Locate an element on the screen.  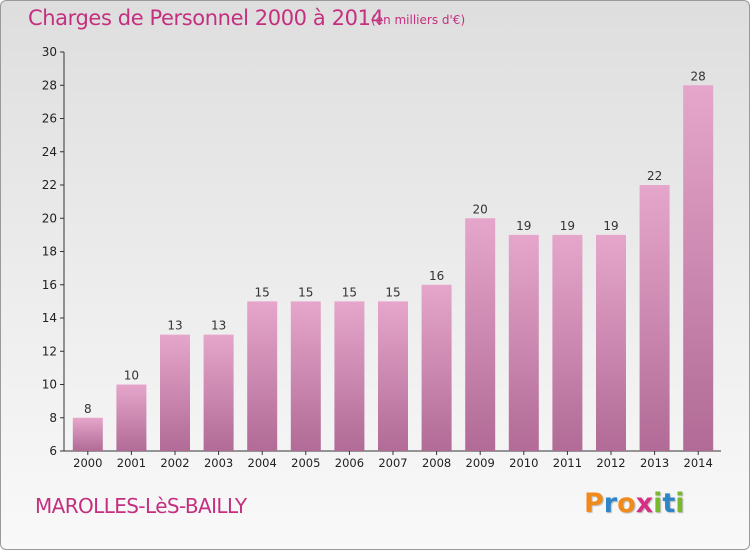
x-tick-label: 2006 is located at coordinates (349, 463).